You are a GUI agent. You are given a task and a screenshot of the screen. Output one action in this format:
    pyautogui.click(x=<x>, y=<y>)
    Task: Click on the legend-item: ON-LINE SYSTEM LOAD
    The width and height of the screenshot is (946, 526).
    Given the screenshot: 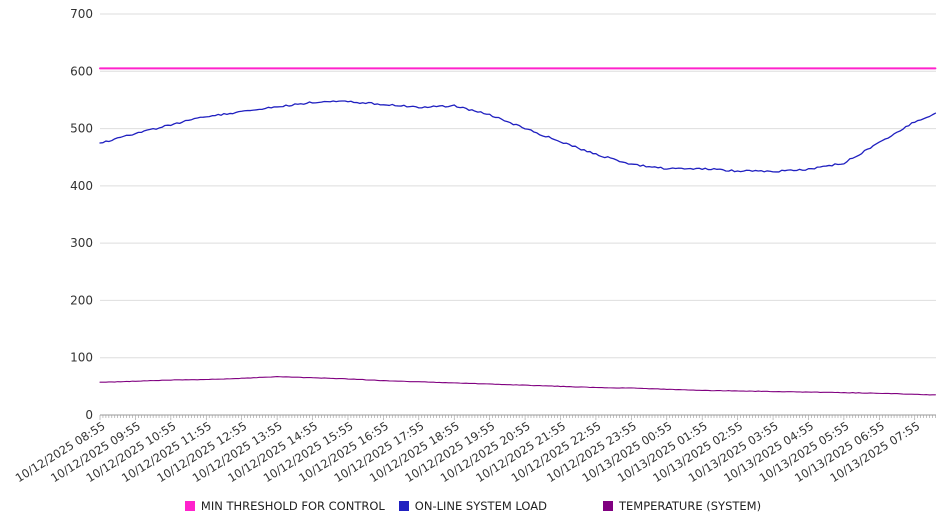 What is the action you would take?
    pyautogui.click(x=472, y=506)
    